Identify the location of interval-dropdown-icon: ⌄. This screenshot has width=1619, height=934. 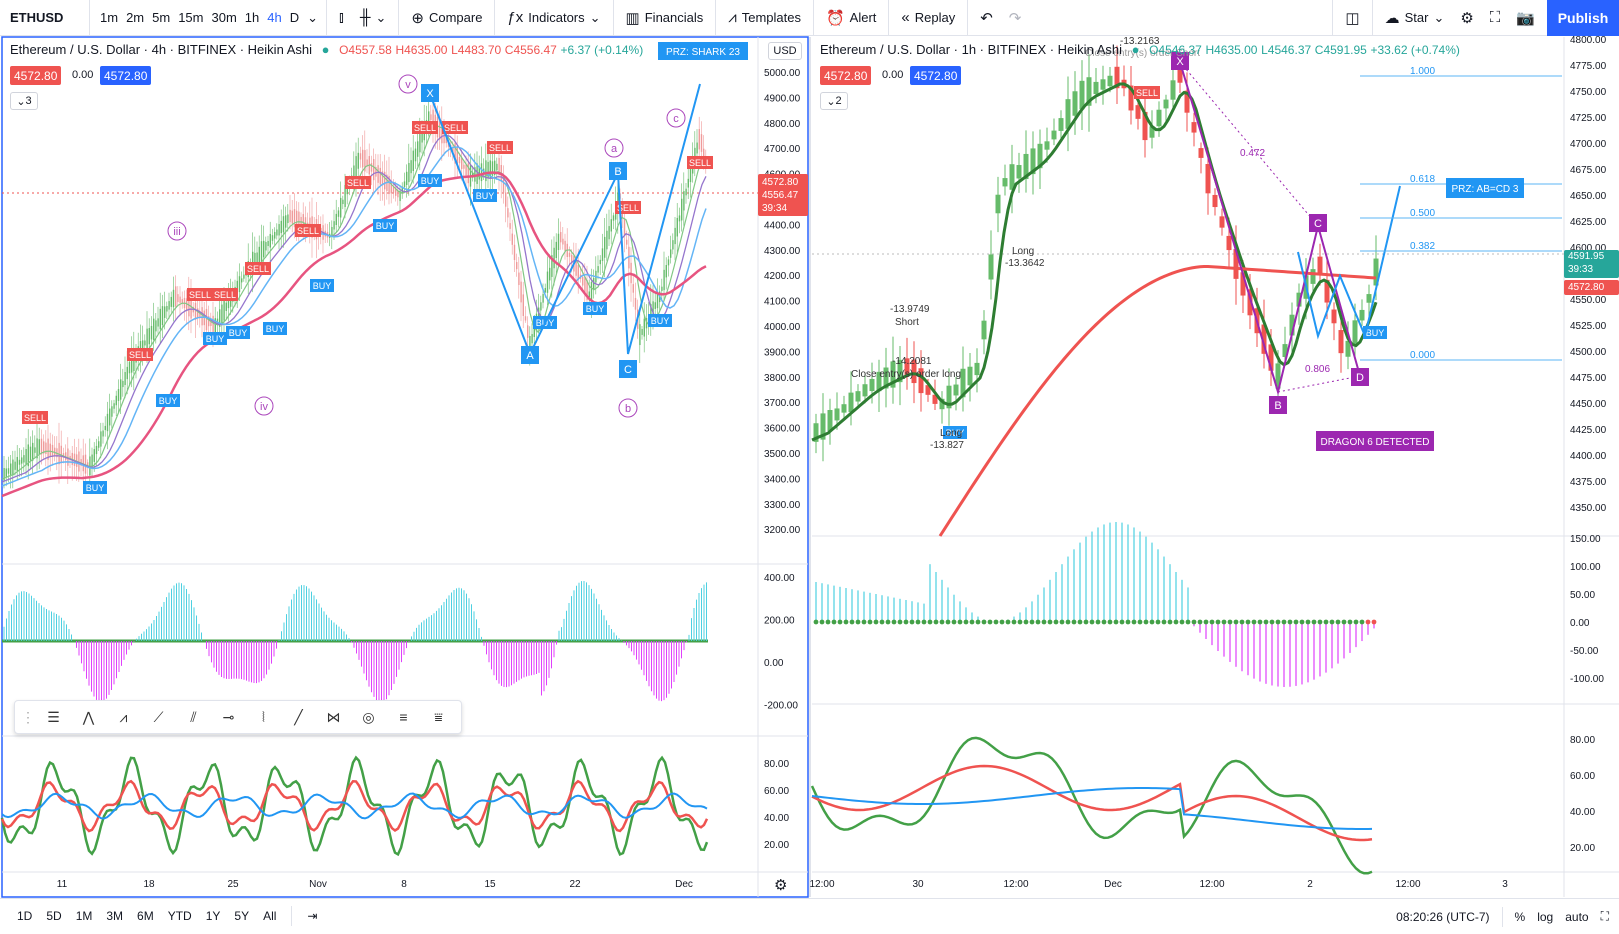
(313, 17).